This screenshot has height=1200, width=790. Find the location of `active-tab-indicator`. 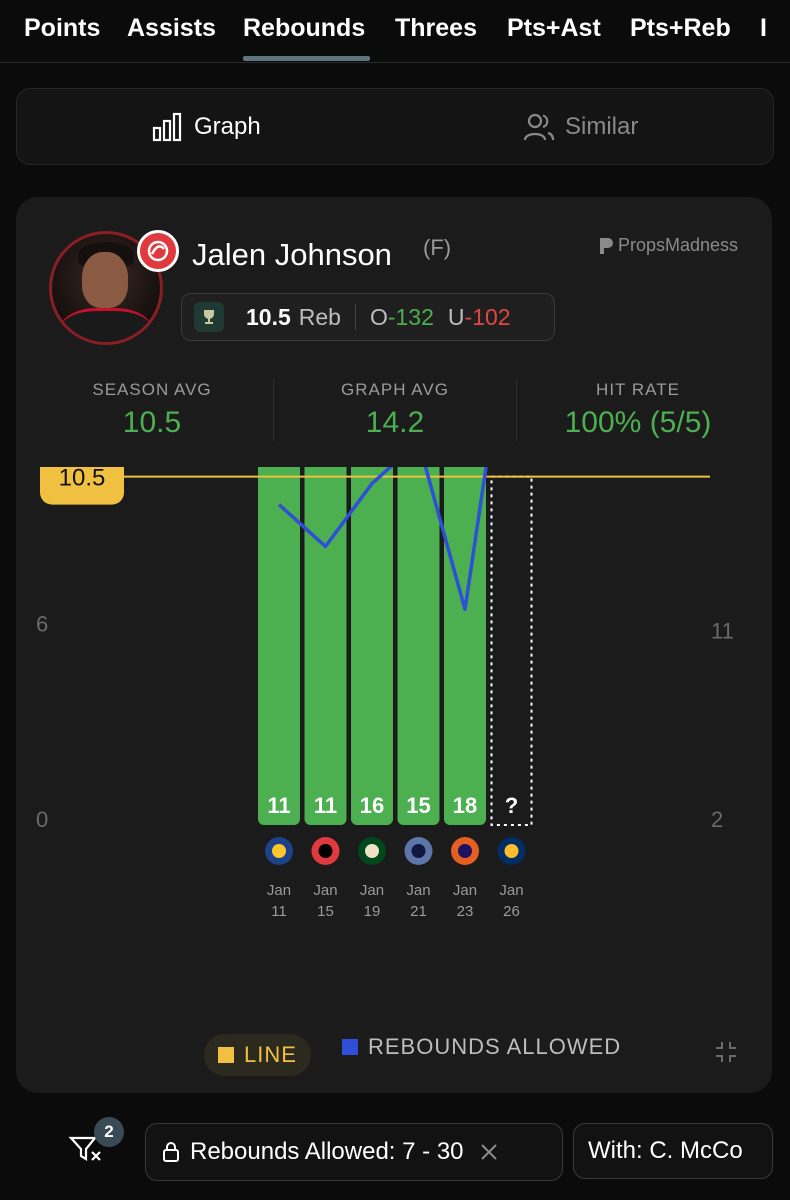

active-tab-indicator is located at coordinates (306, 58).